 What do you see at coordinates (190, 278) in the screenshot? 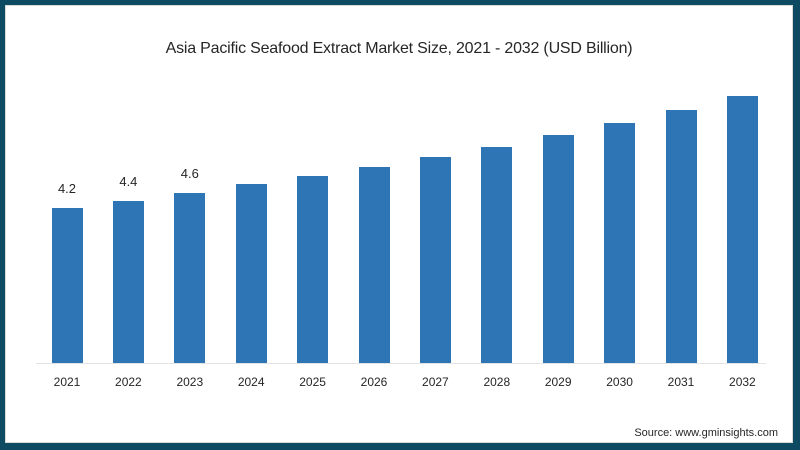
I see `bar-2023` at bounding box center [190, 278].